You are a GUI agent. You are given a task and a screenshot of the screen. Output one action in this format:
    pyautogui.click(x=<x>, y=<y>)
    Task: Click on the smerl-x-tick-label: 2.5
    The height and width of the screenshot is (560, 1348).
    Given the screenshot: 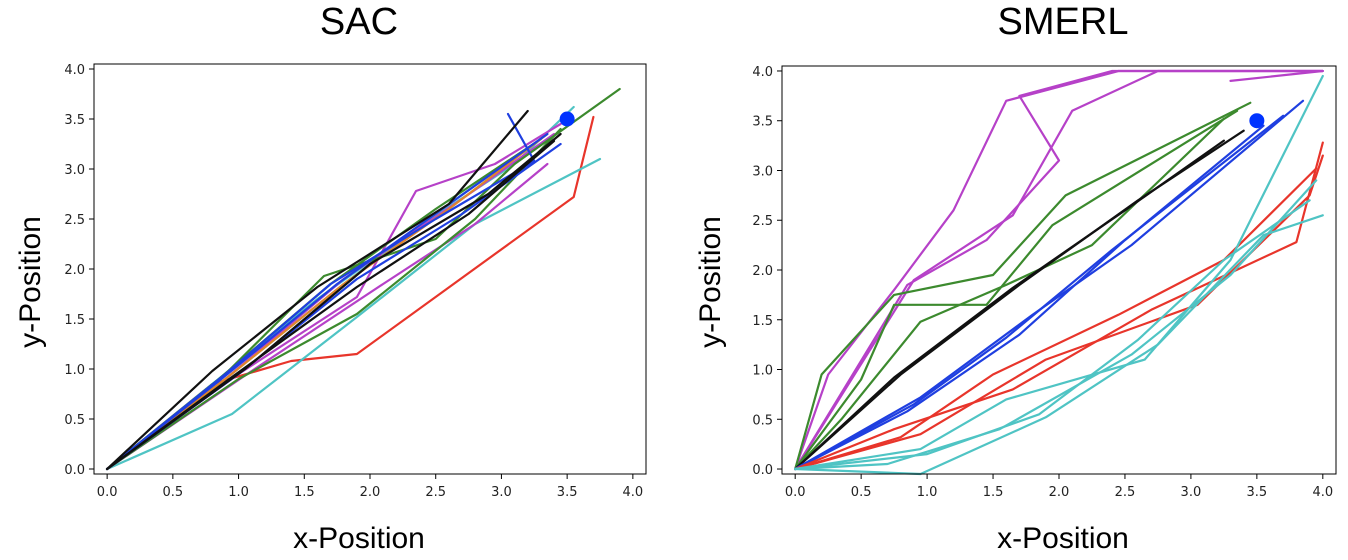 What is the action you would take?
    pyautogui.click(x=1125, y=492)
    